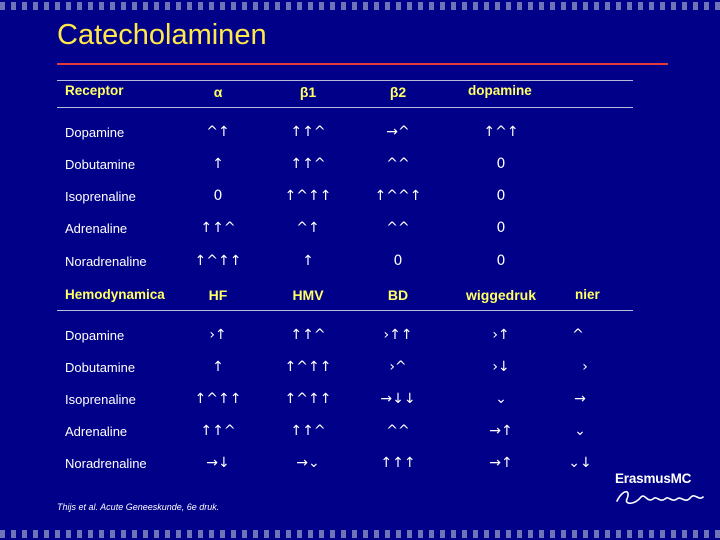 Image resolution: width=720 pixels, height=540 pixels. What do you see at coordinates (345, 107) in the screenshot?
I see `table1-header-rule` at bounding box center [345, 107].